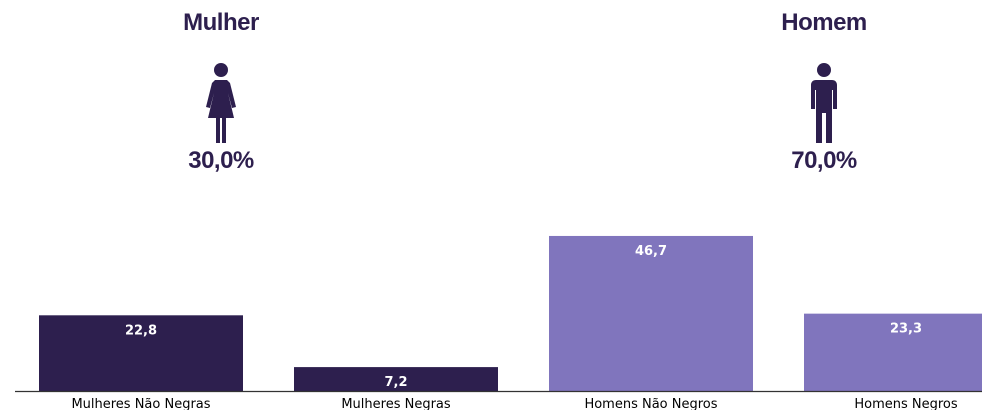 This screenshot has height=410, width=982. Describe the element at coordinates (221, 103) in the screenshot. I see `woman-icon` at that location.